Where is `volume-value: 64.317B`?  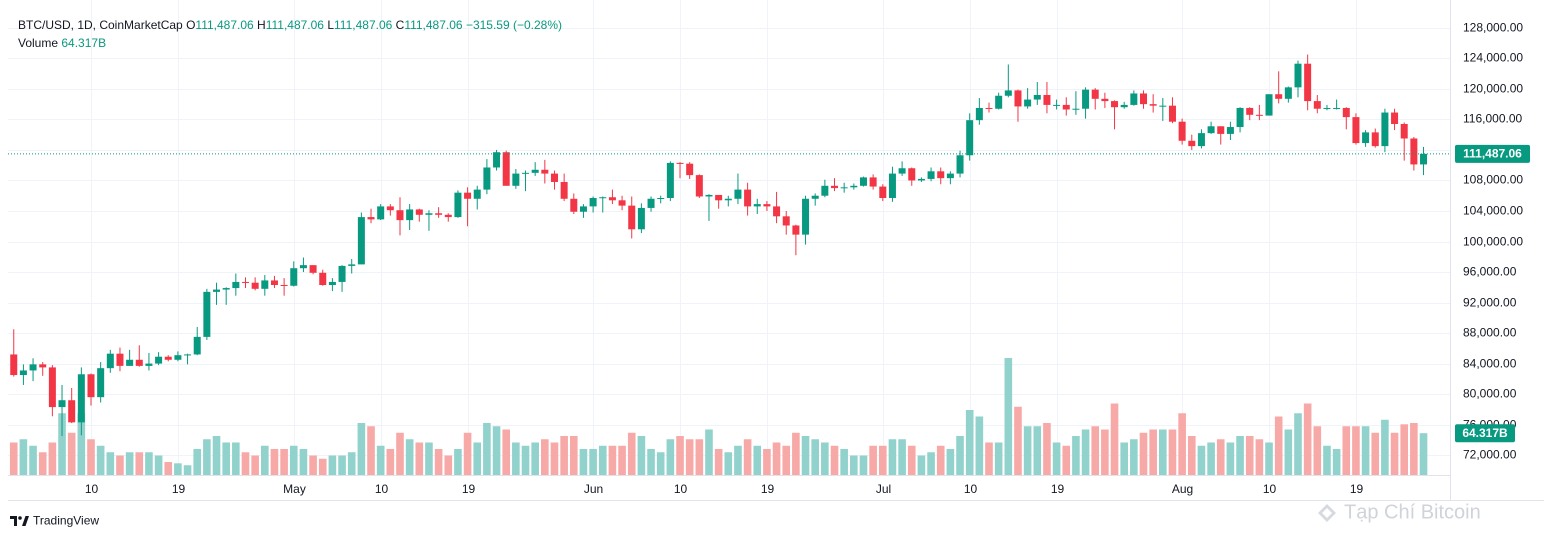
volume-value: 64.317B is located at coordinates (84, 43).